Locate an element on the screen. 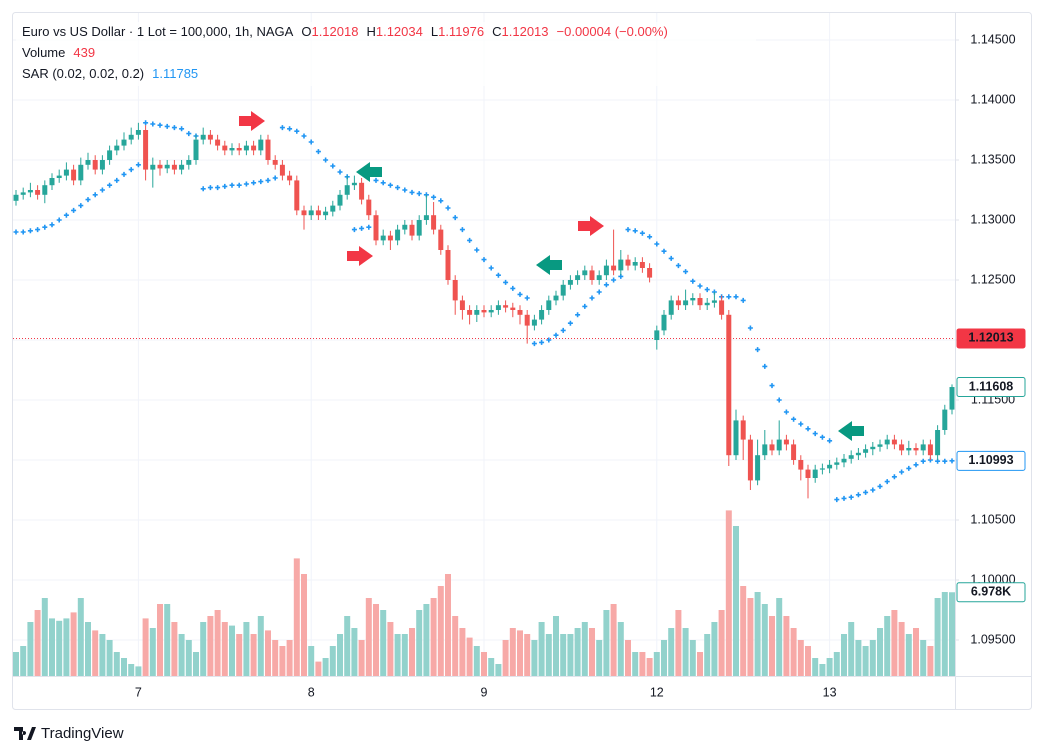 Image resolution: width=1044 pixels, height=755 pixels. sar-value: 1.11785 is located at coordinates (175, 73).